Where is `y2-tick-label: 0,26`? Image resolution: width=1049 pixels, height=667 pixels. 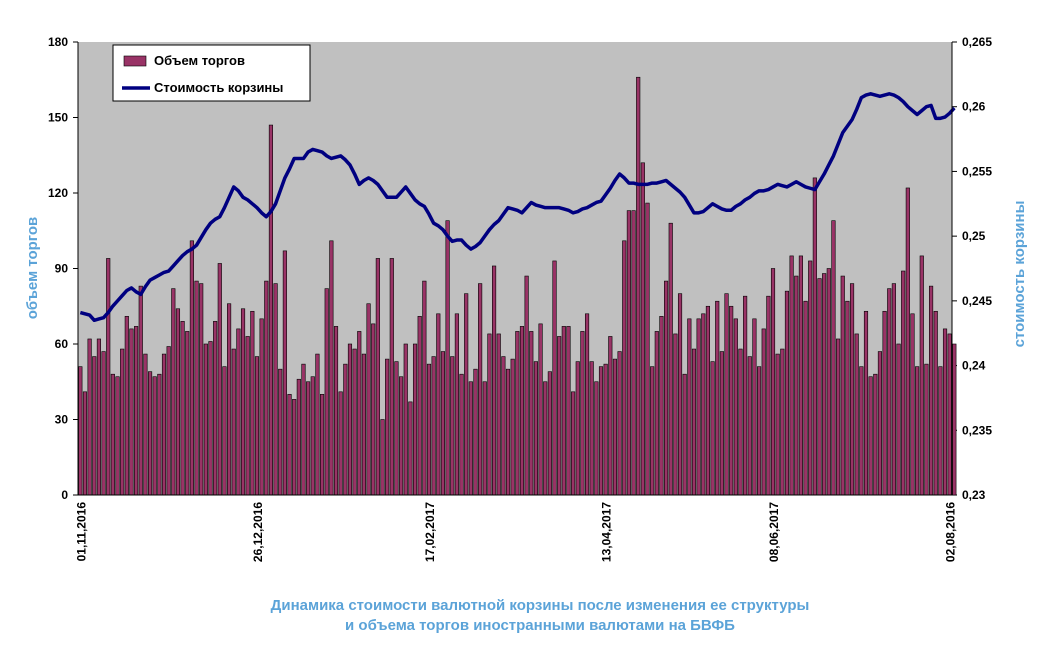
y2-tick-label: 0,26 is located at coordinates (974, 107).